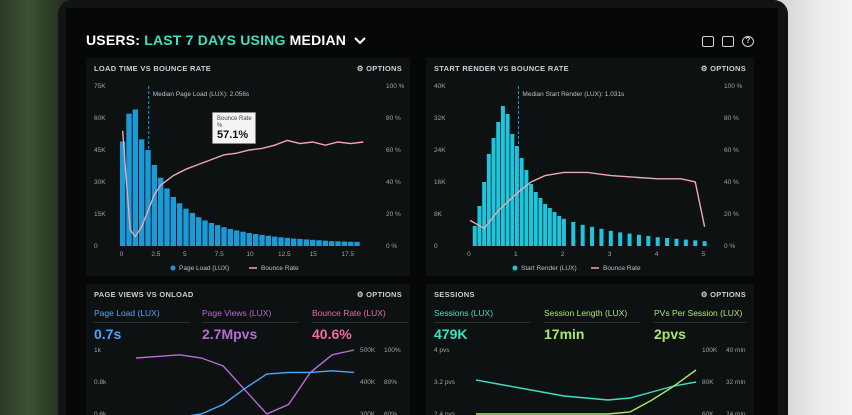  Describe the element at coordinates (440, 150) in the screenshot. I see `y-left-tick-label: 24K` at that location.